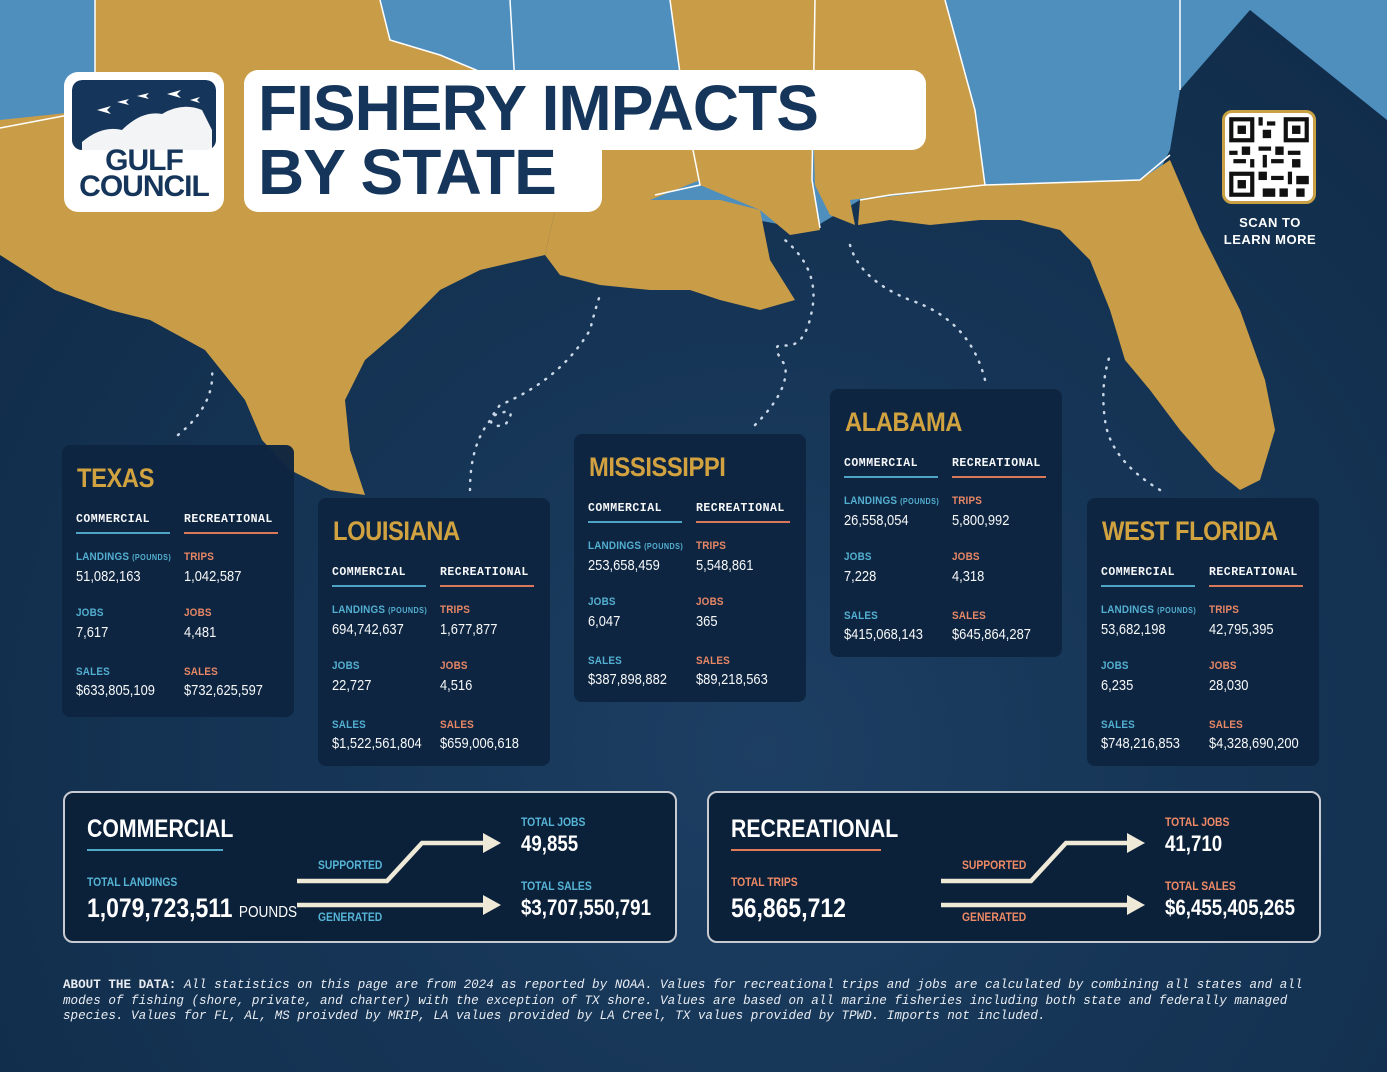 The height and width of the screenshot is (1072, 1387). I want to click on landings-label-text: LANDINGS, so click(103, 557).